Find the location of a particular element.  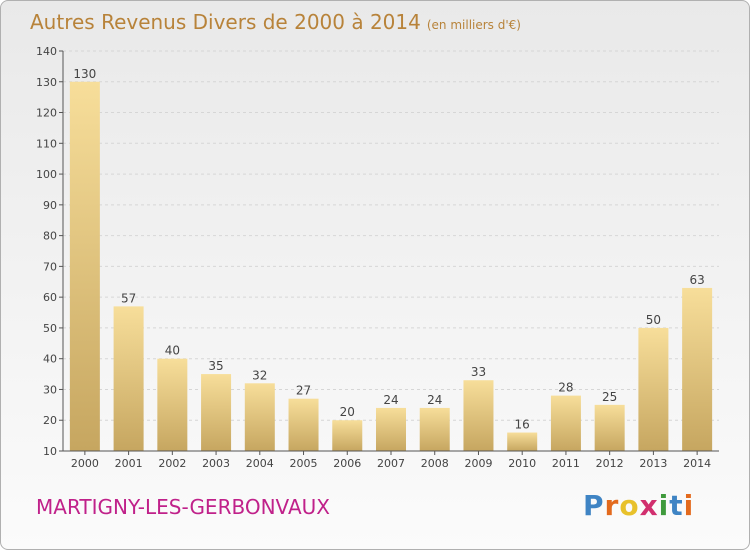

y-tick-label: 50 is located at coordinates (50, 328).